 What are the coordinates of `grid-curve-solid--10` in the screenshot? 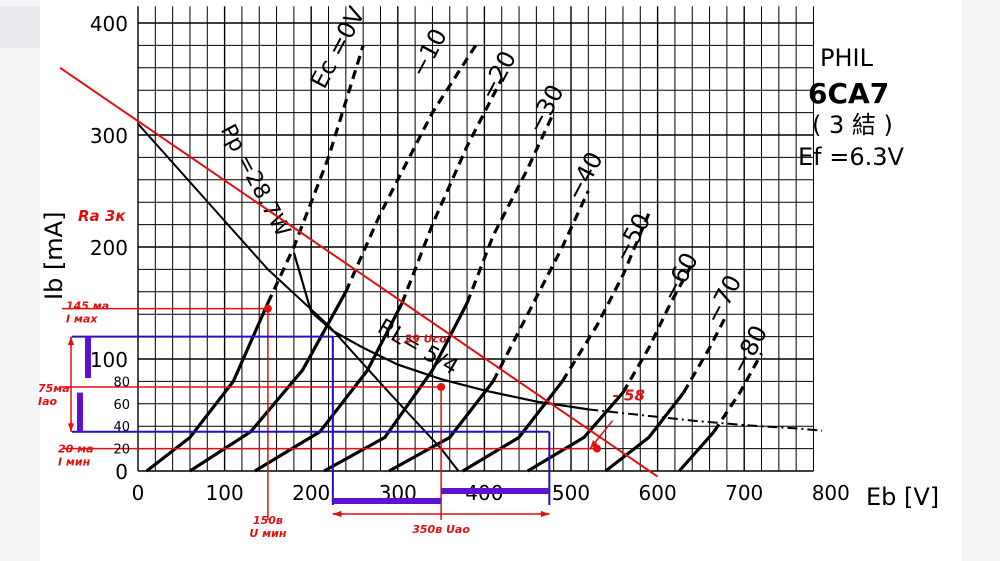 It's located at (268, 382).